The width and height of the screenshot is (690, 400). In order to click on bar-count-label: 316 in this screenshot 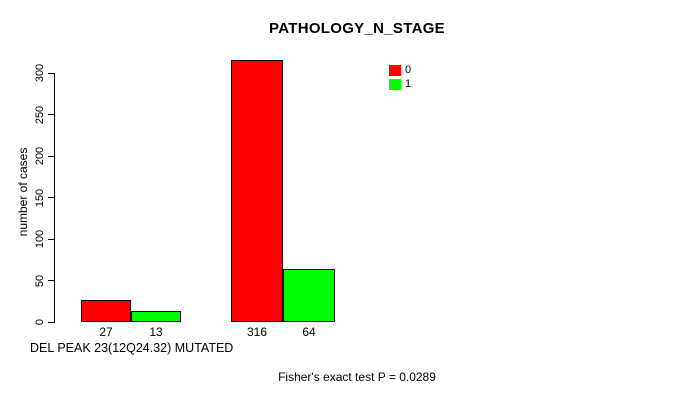, I will do `click(257, 332)`.